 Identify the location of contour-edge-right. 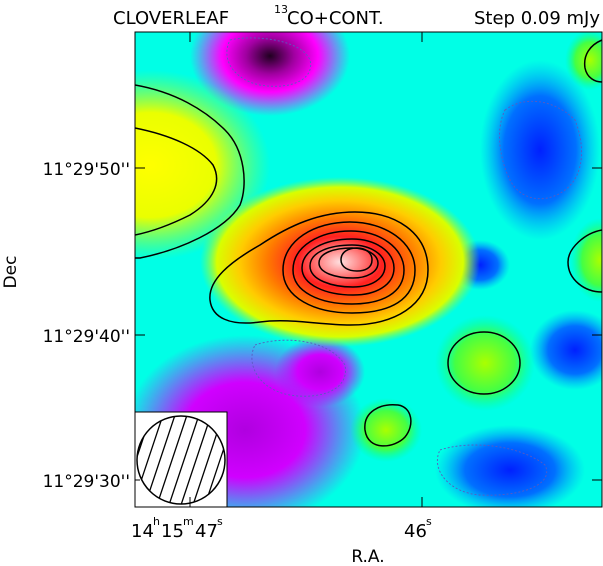
(584, 261).